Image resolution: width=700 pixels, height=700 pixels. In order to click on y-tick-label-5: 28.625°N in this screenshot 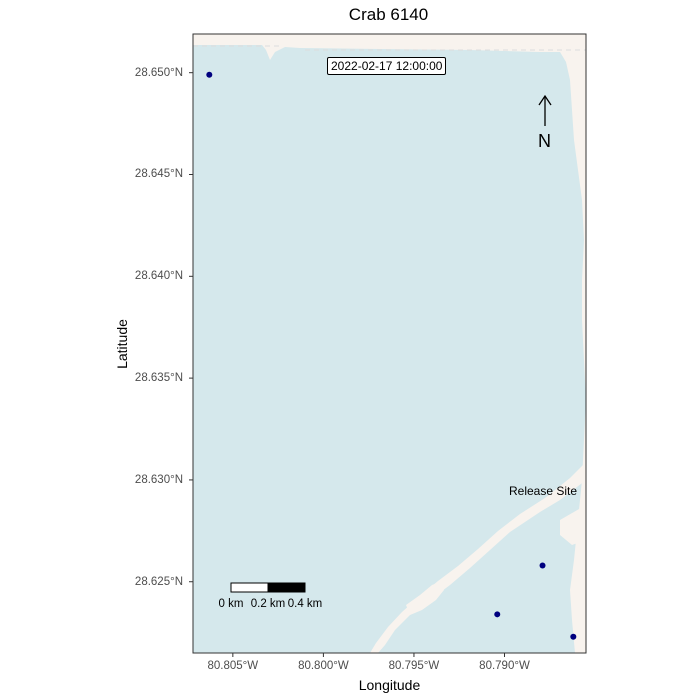, I will do `click(158, 581)`.